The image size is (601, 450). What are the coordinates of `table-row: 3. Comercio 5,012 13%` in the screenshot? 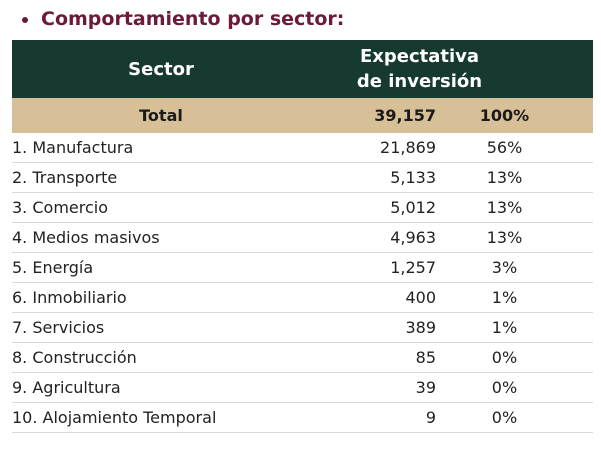 It's located at (302, 208).